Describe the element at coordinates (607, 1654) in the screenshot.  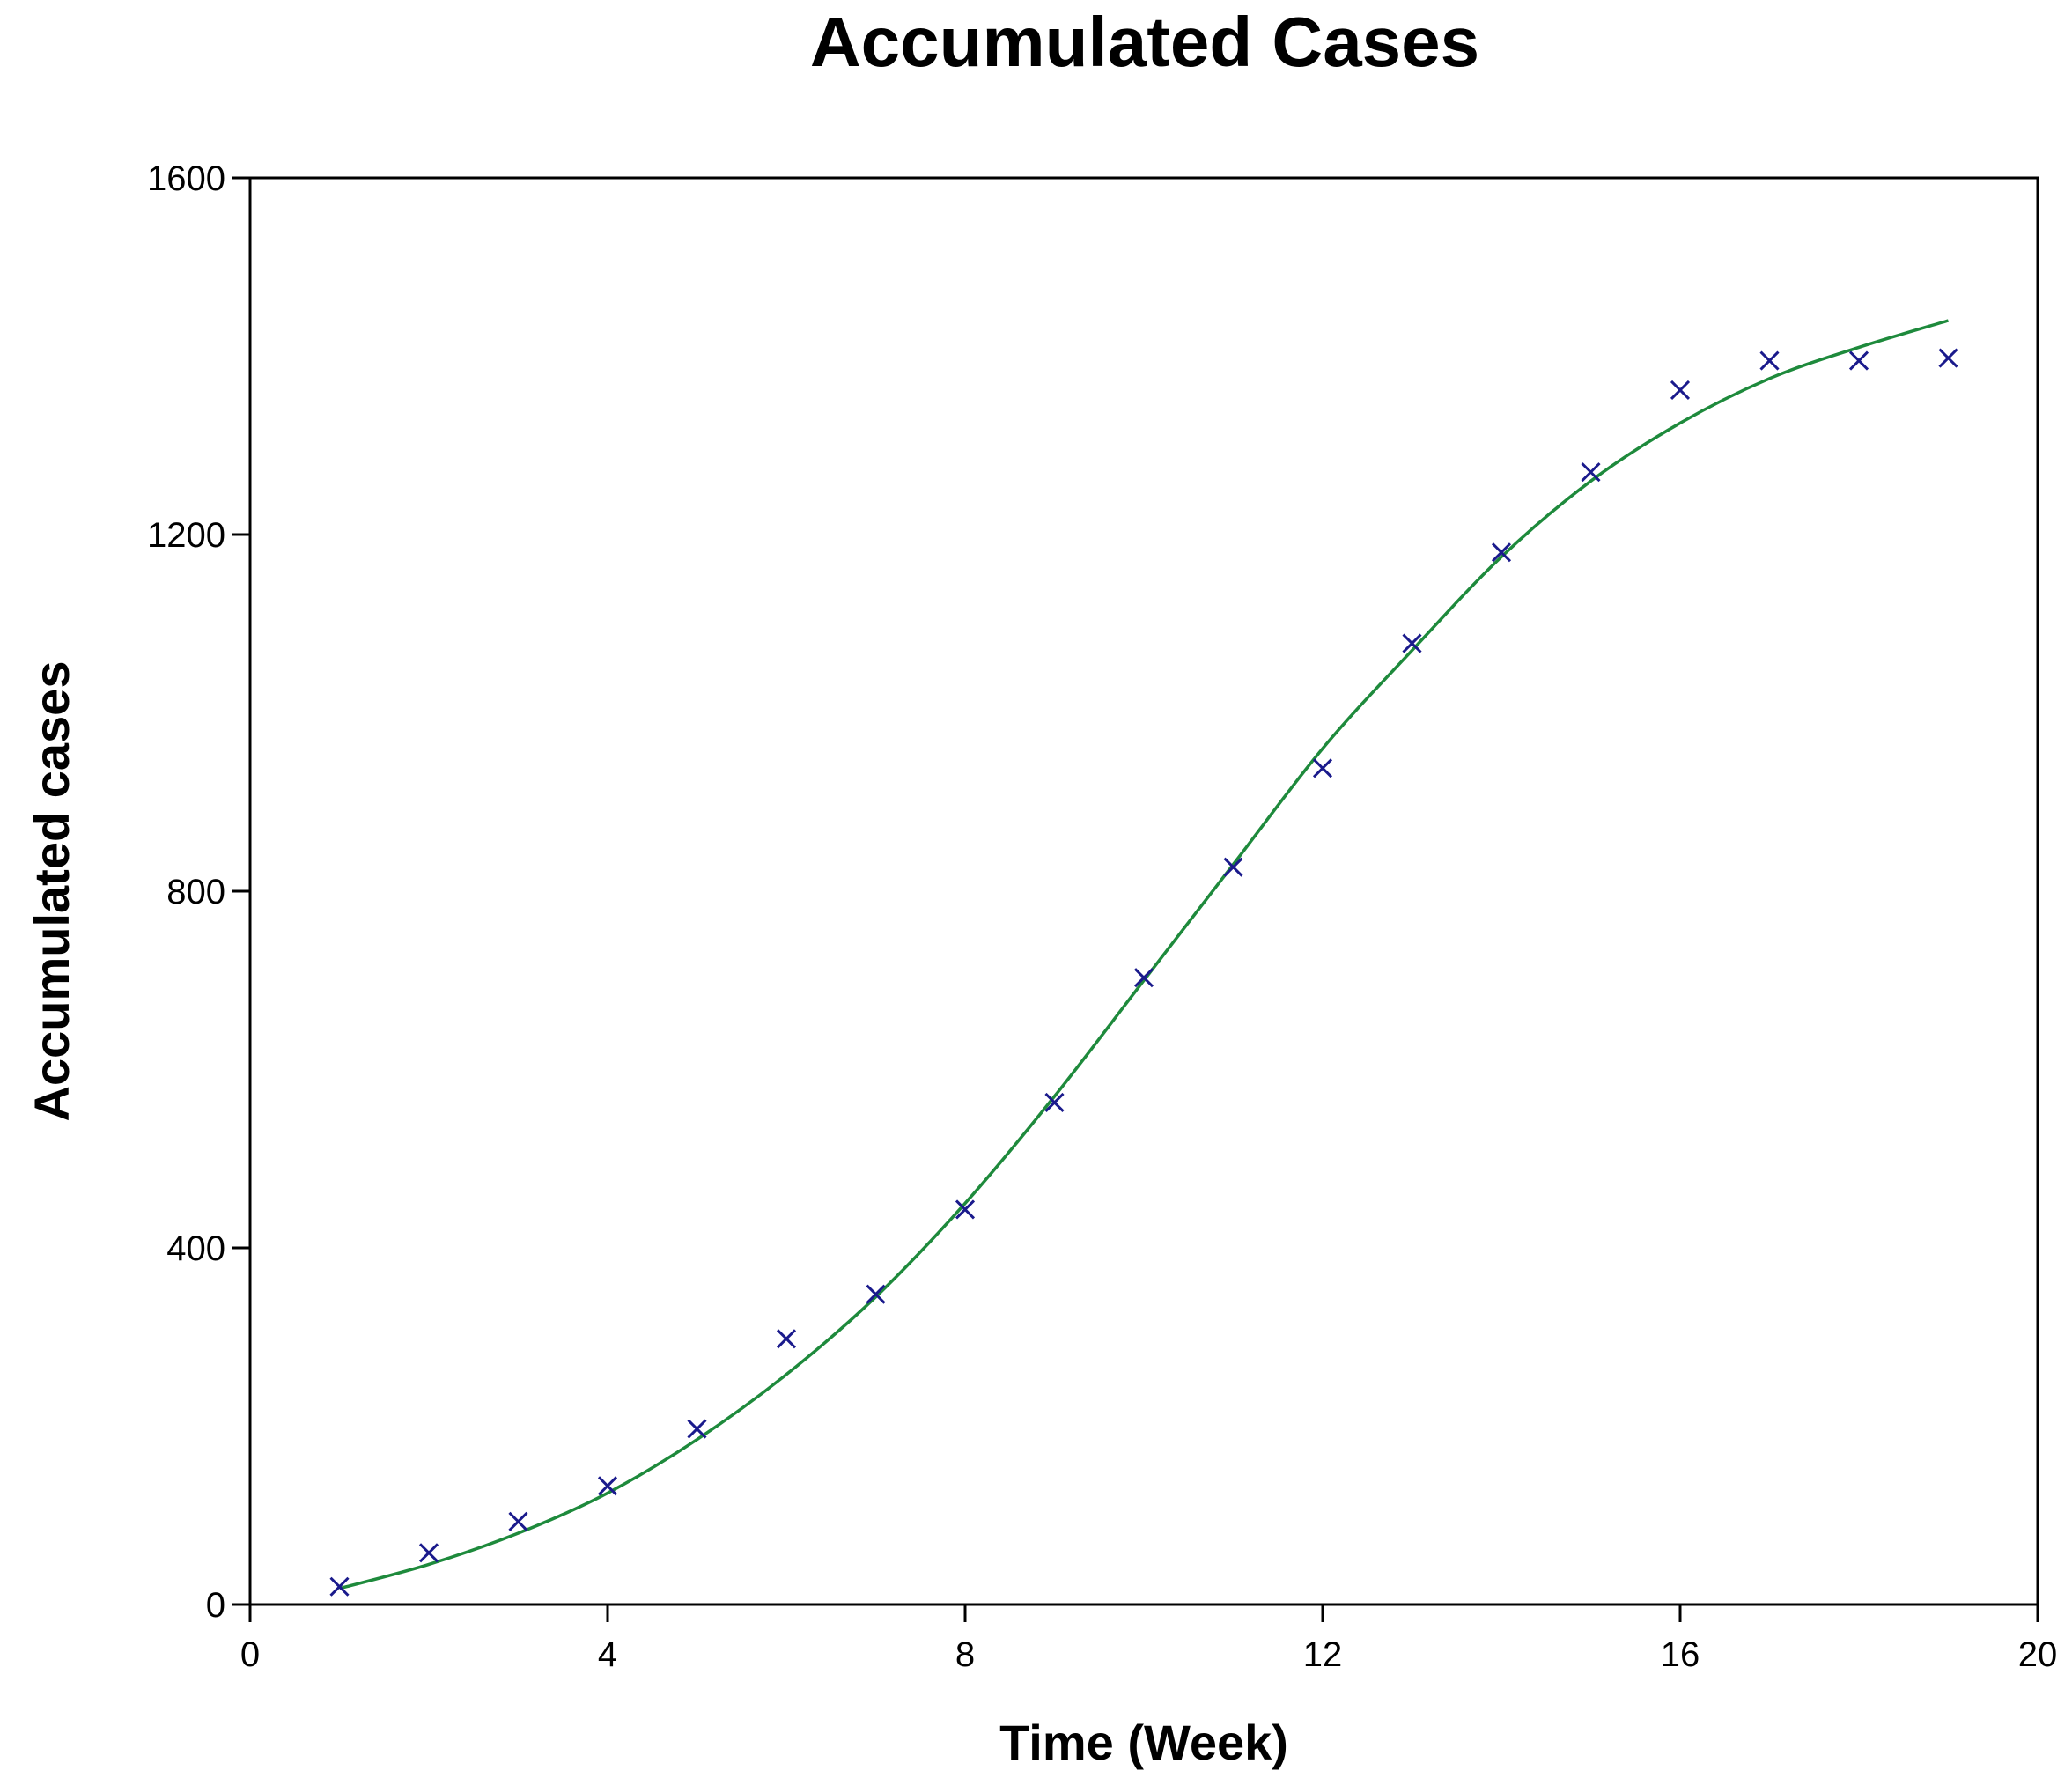
I see `x-tick-label: 4` at that location.